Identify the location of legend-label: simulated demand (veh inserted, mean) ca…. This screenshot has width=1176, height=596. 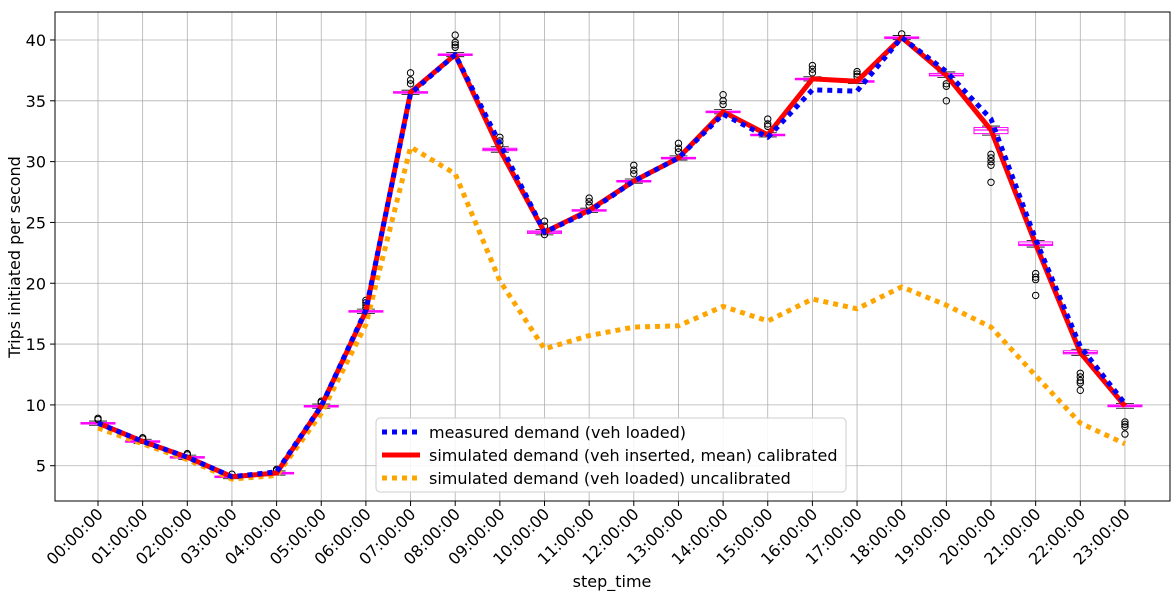
(633, 455).